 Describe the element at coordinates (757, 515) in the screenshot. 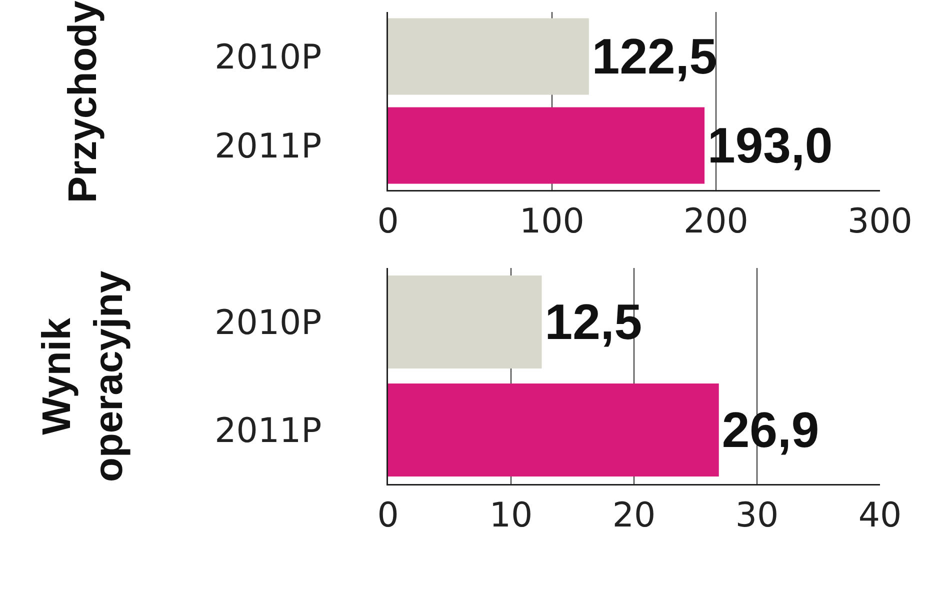

I see `x-tick-label: 30` at that location.